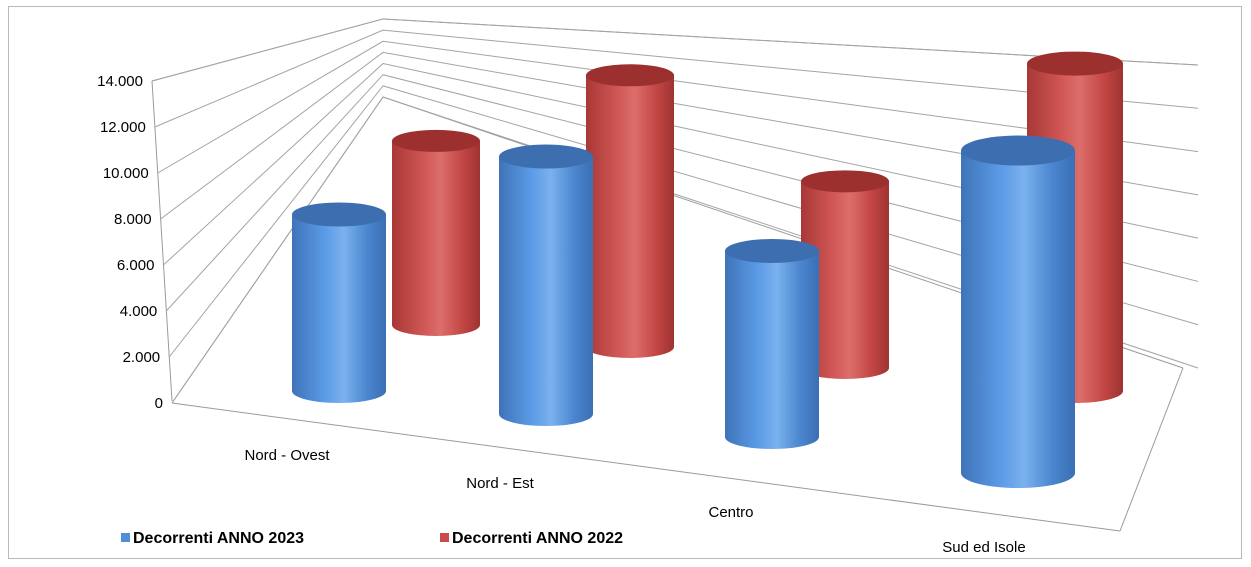 Image resolution: width=1251 pixels, height=567 pixels. Describe the element at coordinates (123, 127) in the screenshot. I see `y-tick-label: 12.000` at that location.